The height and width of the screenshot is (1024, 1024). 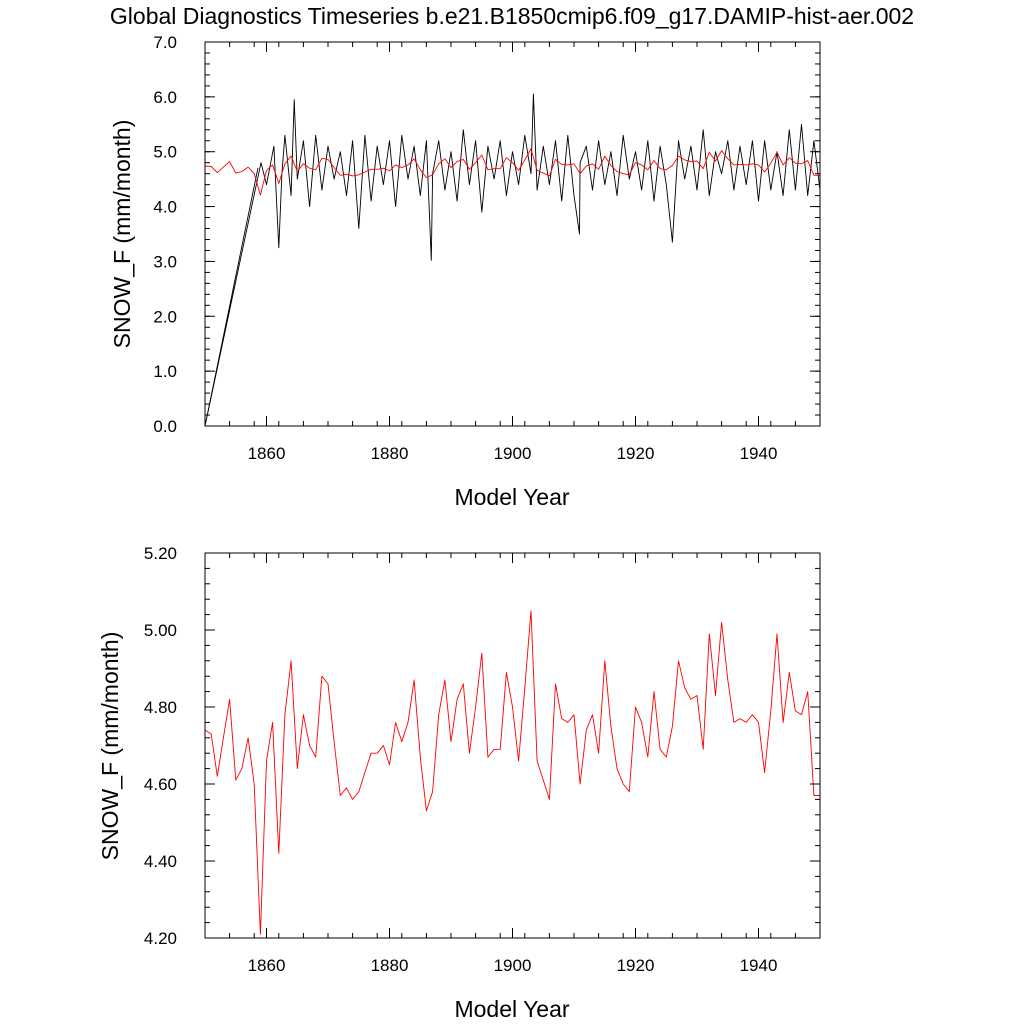 I want to click on y-tick-label: 3.0, so click(x=165, y=261).